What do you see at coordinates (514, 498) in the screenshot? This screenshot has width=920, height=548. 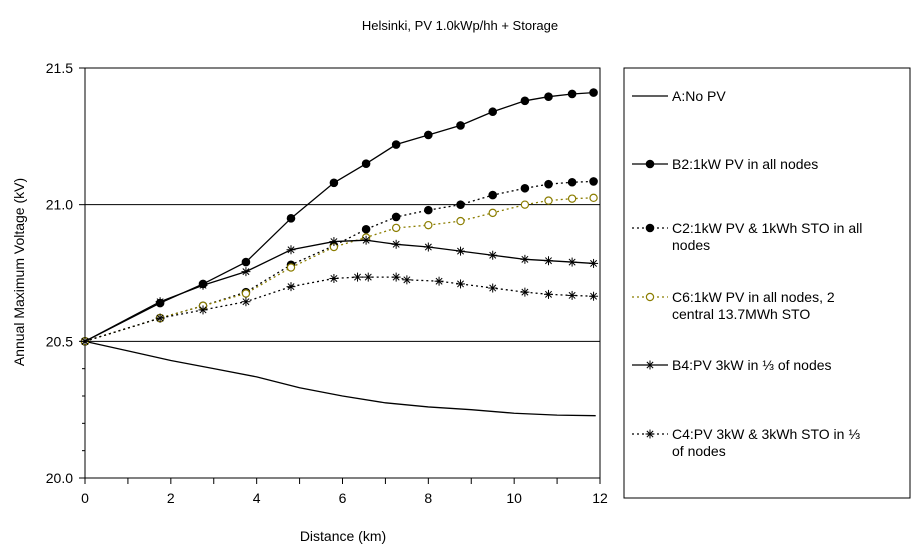 I see `x-tick-label: 10` at bounding box center [514, 498].